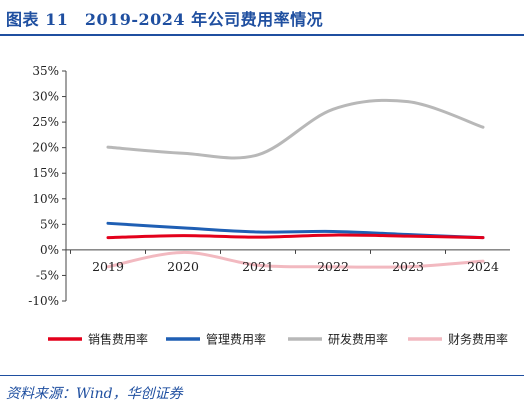  What do you see at coordinates (94, 394) in the screenshot?
I see `source-note: 资料来源：Wind，华创证券` at bounding box center [94, 394].